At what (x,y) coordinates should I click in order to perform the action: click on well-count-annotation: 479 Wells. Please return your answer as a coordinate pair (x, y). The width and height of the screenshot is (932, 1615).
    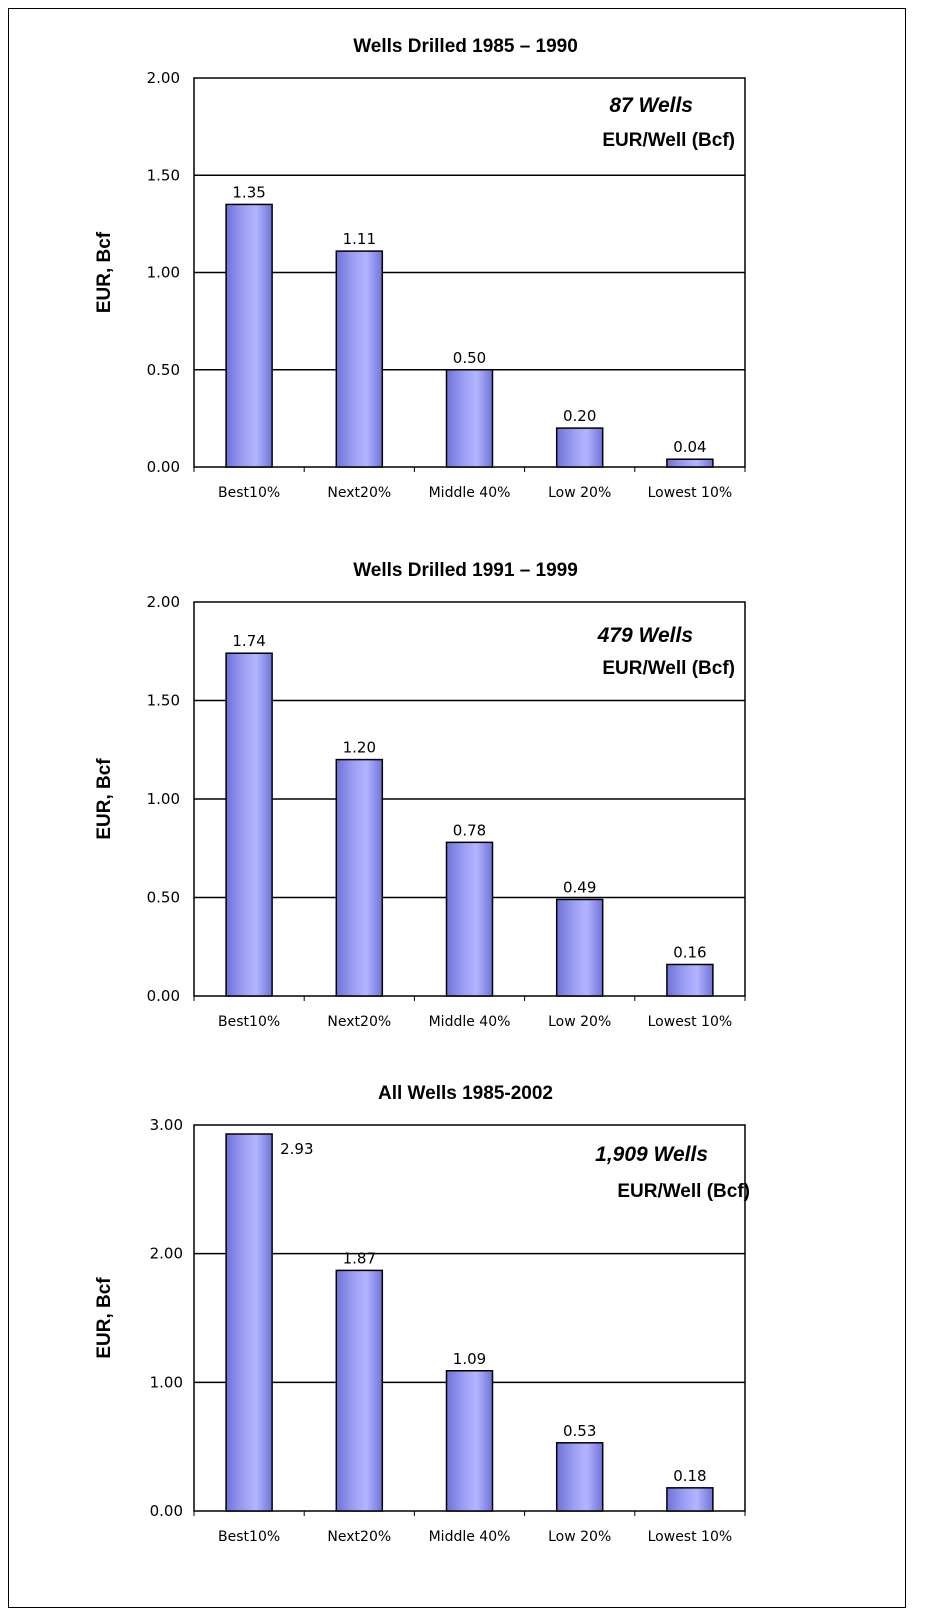
    Looking at the image, I should click on (645, 635).